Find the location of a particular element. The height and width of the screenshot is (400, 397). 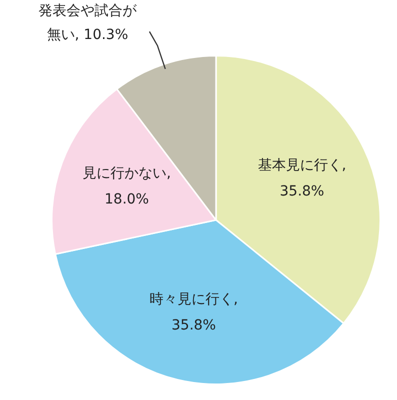

slice-label: 基本見に行く, 35.8% is located at coordinates (302, 179).